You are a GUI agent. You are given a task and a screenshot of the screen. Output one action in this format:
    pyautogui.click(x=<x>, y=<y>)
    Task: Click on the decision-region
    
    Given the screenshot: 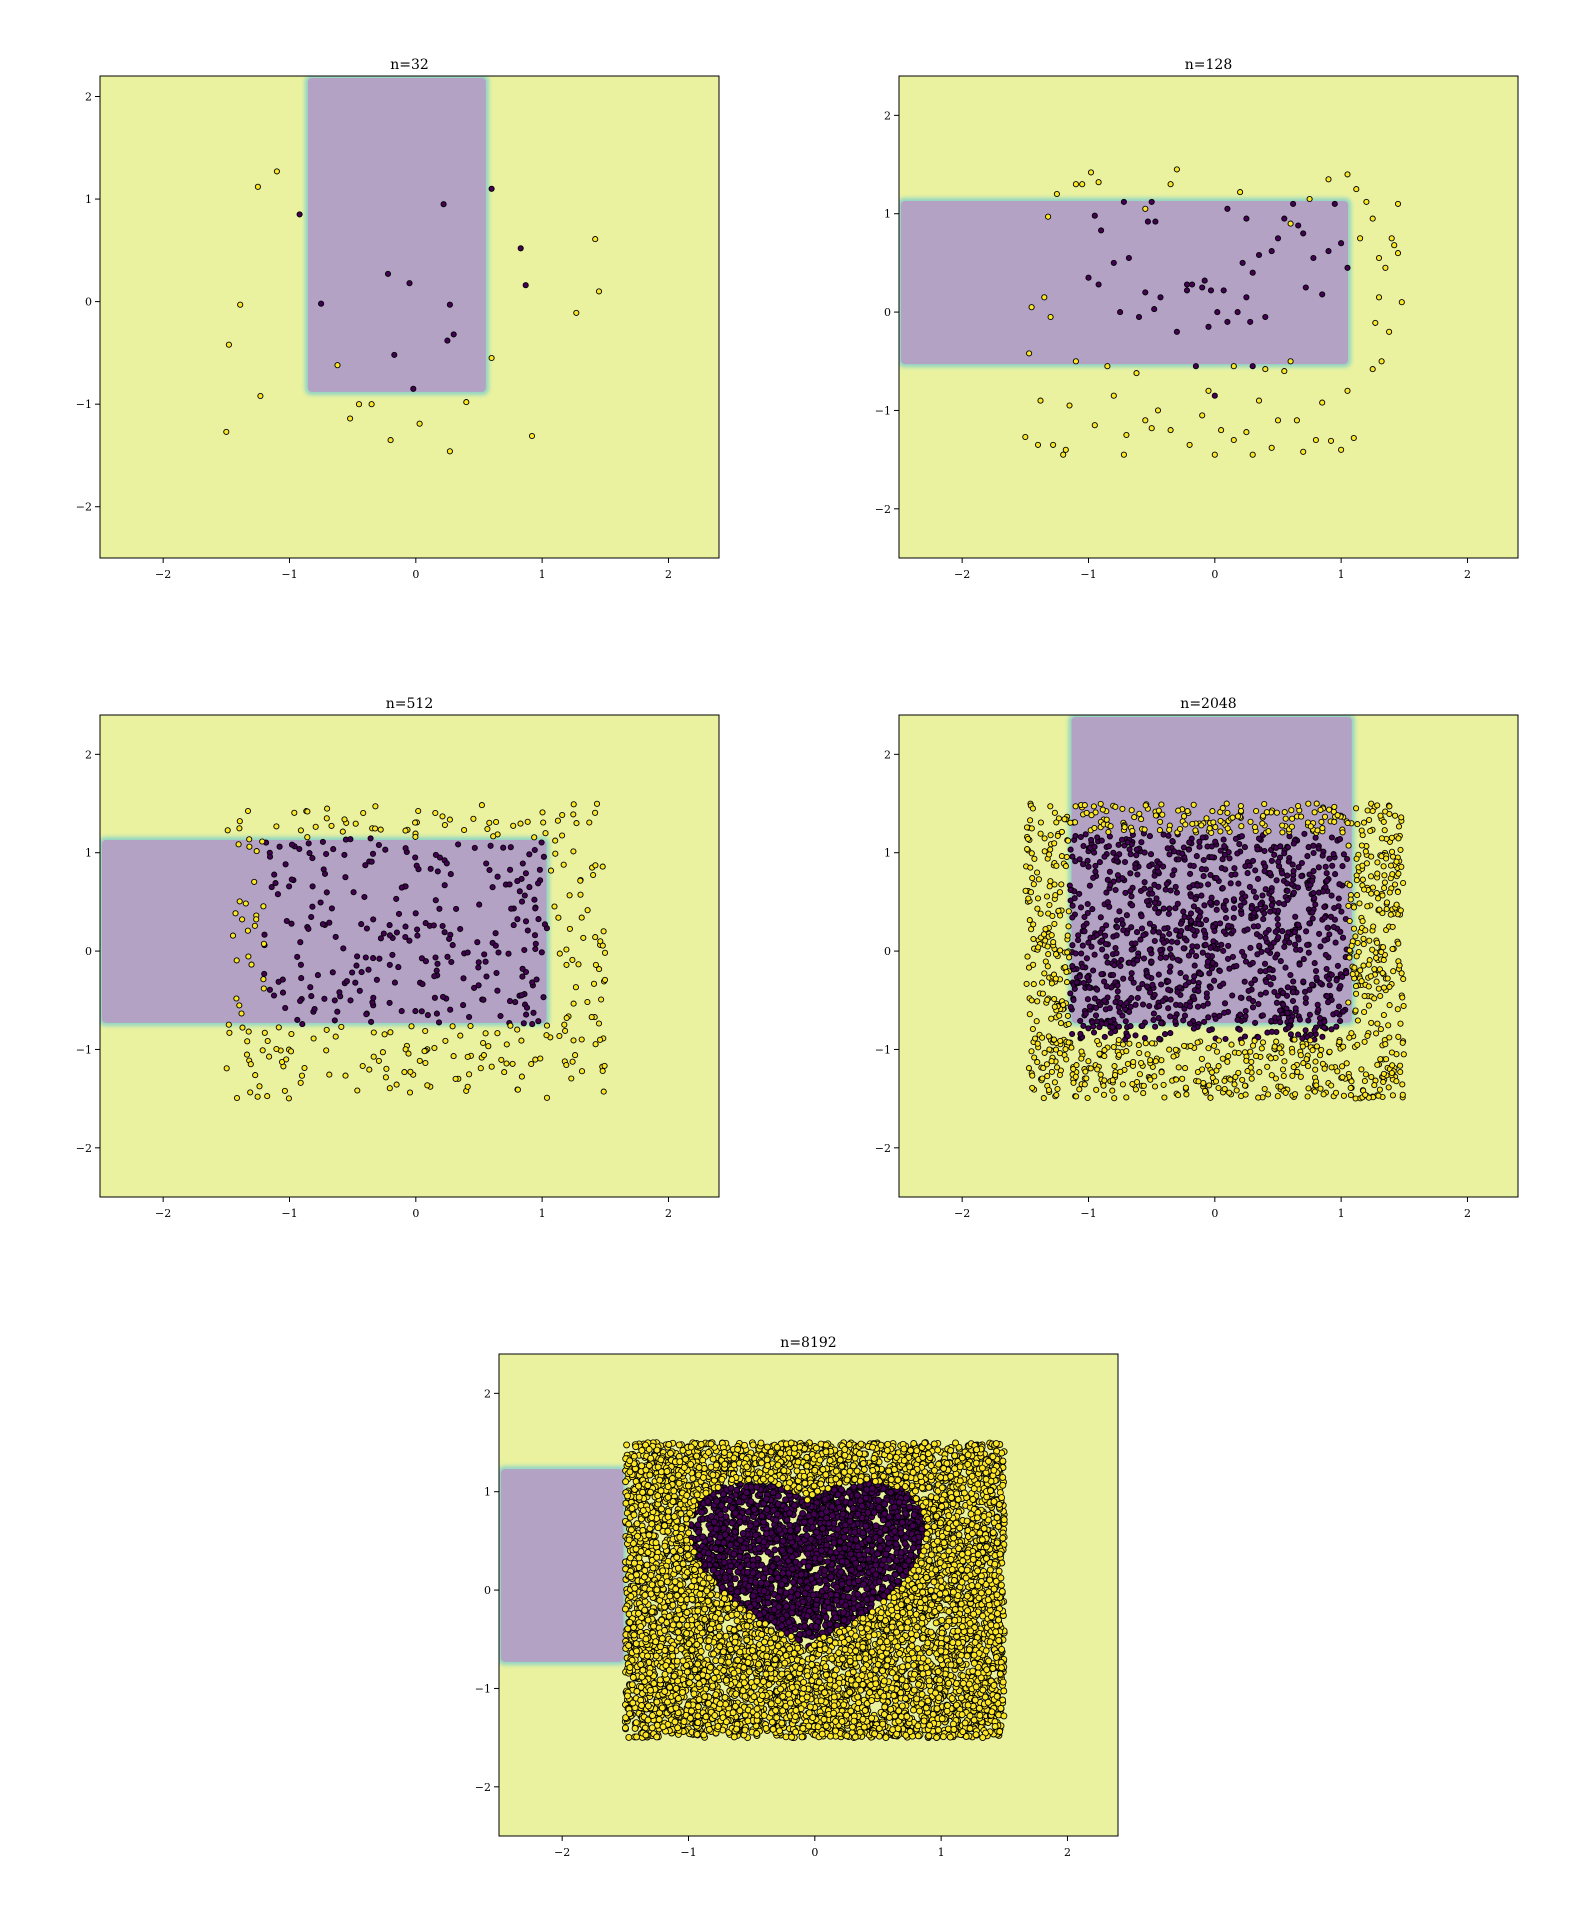 What is the action you would take?
    pyautogui.click(x=1124, y=282)
    